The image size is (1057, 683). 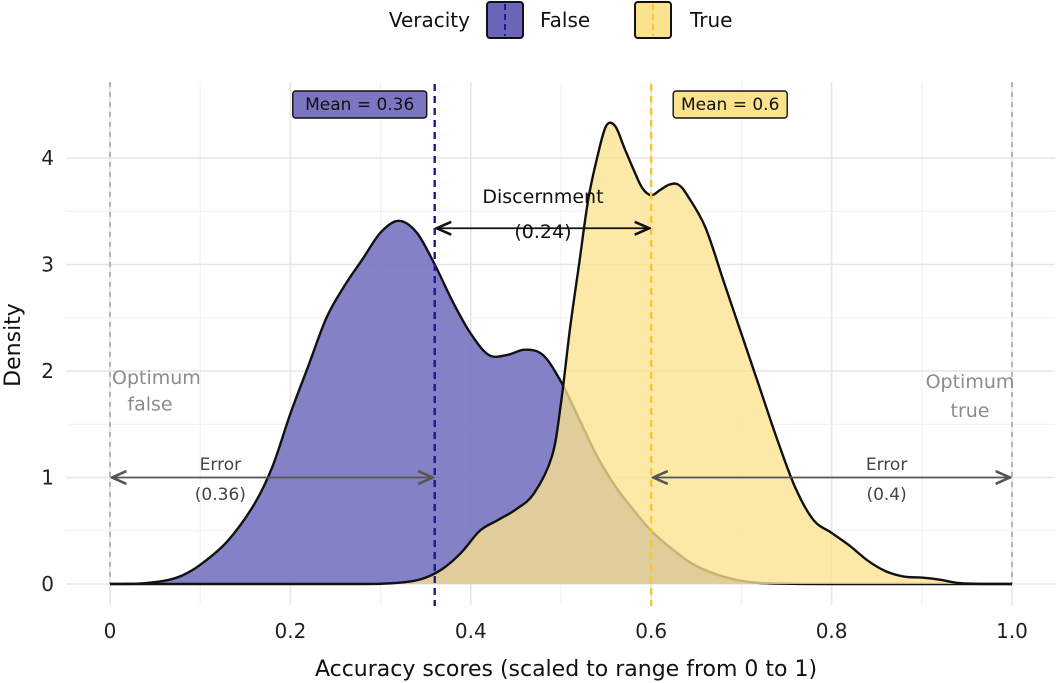 I want to click on error-false-label: Error, so click(x=220, y=465).